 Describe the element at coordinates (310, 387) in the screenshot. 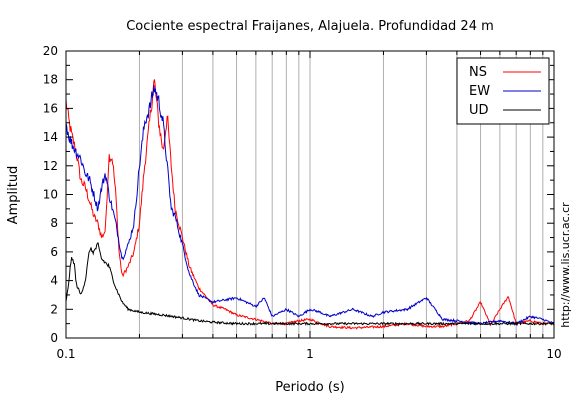

I see `x-axis-label: Periodo (s)` at that location.